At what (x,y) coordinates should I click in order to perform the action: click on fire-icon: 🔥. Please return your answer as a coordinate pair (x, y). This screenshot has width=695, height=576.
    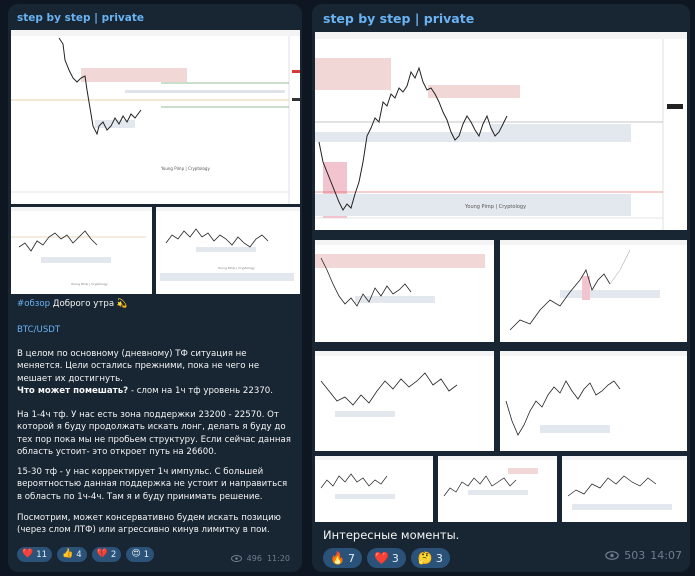
    Looking at the image, I should click on (337, 558).